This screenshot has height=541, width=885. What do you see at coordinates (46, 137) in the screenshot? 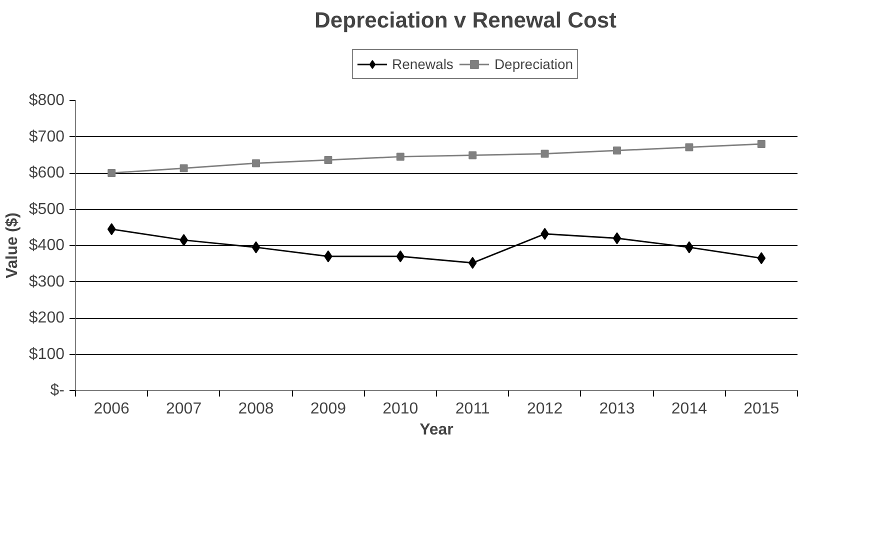
I see `y-tick-label: $700` at bounding box center [46, 137].